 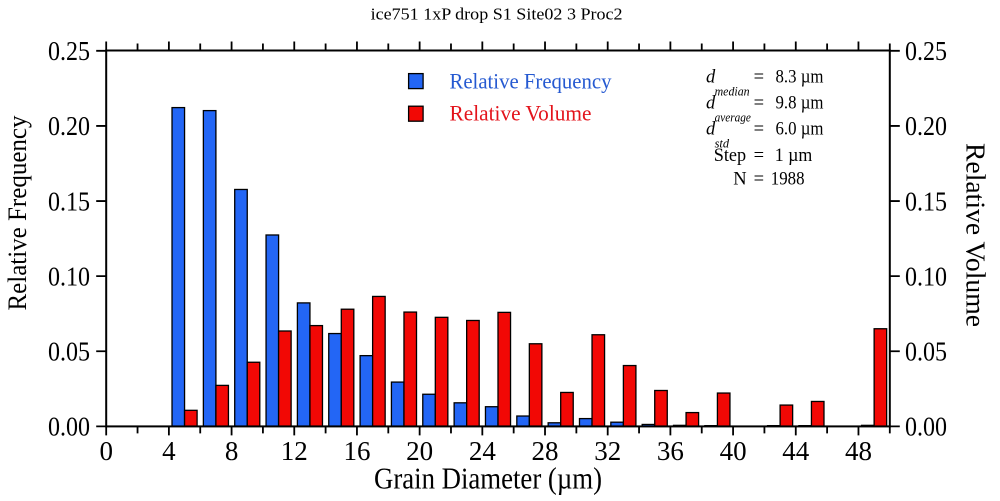 What do you see at coordinates (800, 103) in the screenshot?
I see `svg-text: 9.8 µm` at bounding box center [800, 103].